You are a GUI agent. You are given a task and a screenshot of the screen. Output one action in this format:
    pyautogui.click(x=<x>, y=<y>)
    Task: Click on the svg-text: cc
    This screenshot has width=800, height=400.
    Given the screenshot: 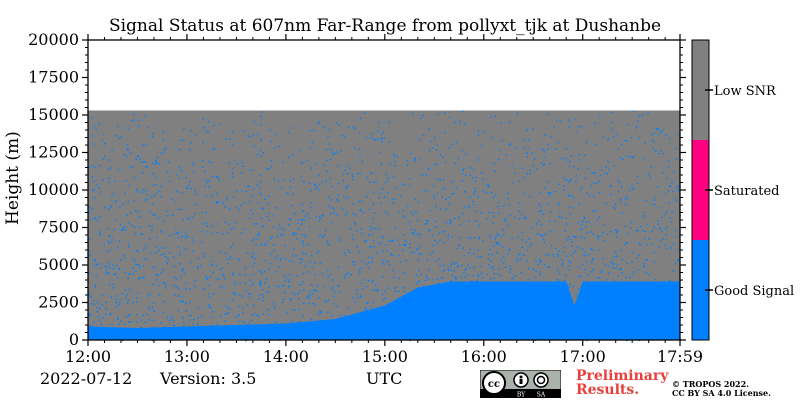 What is the action you would take?
    pyautogui.click(x=494, y=384)
    